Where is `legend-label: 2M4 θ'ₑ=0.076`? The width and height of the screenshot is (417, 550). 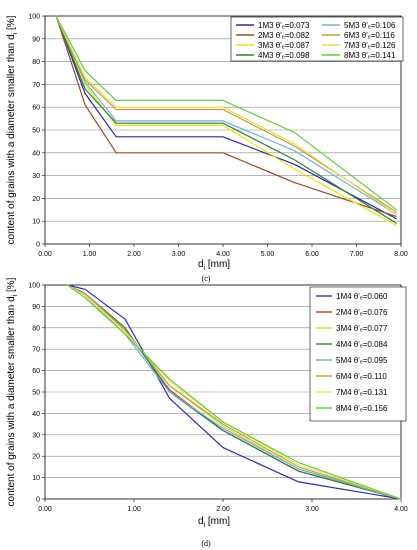 legend-label: 2M4 θ'ₑ=0.076 is located at coordinates (362, 312).